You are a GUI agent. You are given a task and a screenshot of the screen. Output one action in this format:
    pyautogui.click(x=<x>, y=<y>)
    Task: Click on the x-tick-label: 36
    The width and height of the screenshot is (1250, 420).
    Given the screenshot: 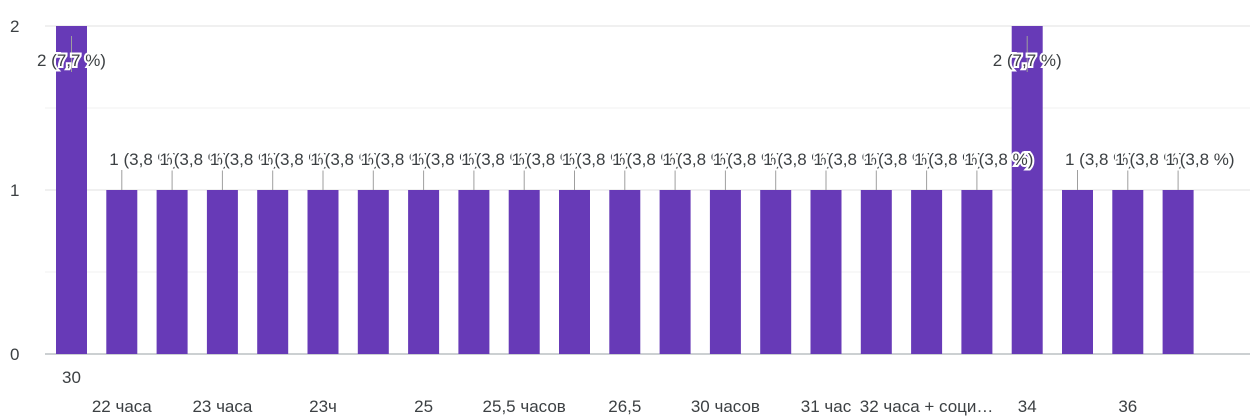 What is the action you would take?
    pyautogui.click(x=1127, y=406)
    